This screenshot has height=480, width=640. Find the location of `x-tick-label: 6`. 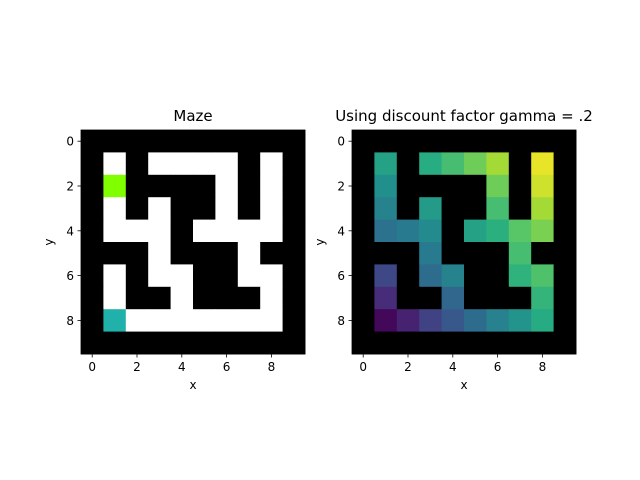

x-tick-label: 6 is located at coordinates (227, 367).